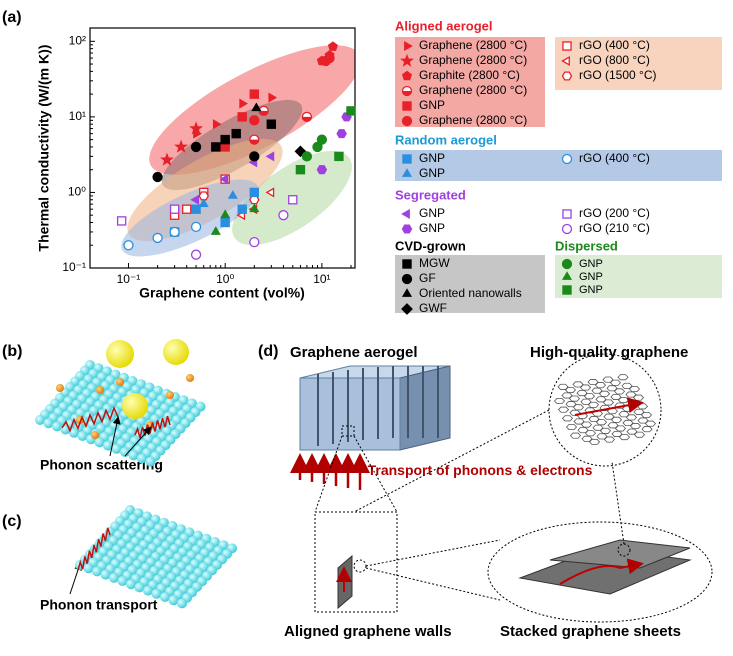 The height and width of the screenshot is (656, 733). What do you see at coordinates (115, 436) in the screenshot?
I see `pointer` at bounding box center [115, 436].